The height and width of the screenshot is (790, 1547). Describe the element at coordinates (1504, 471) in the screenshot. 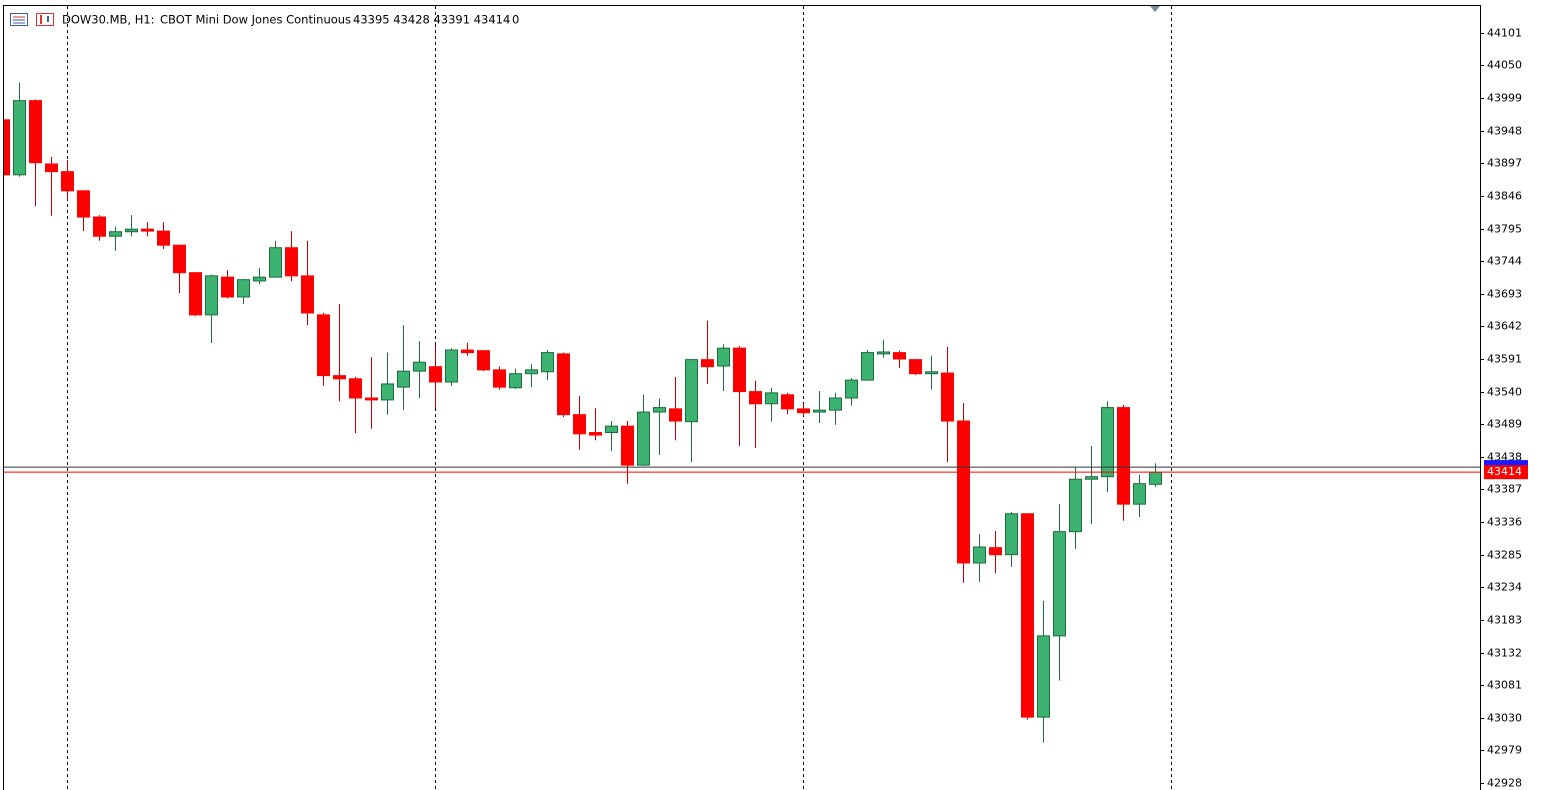

I see `bid-label: 43414` at that location.